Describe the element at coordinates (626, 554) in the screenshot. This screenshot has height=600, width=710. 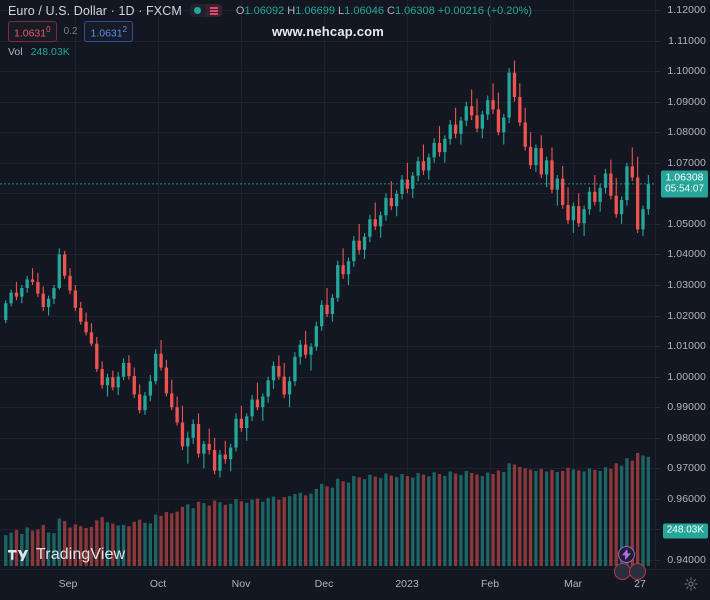
I see `economic-event-bolt-icon` at that location.